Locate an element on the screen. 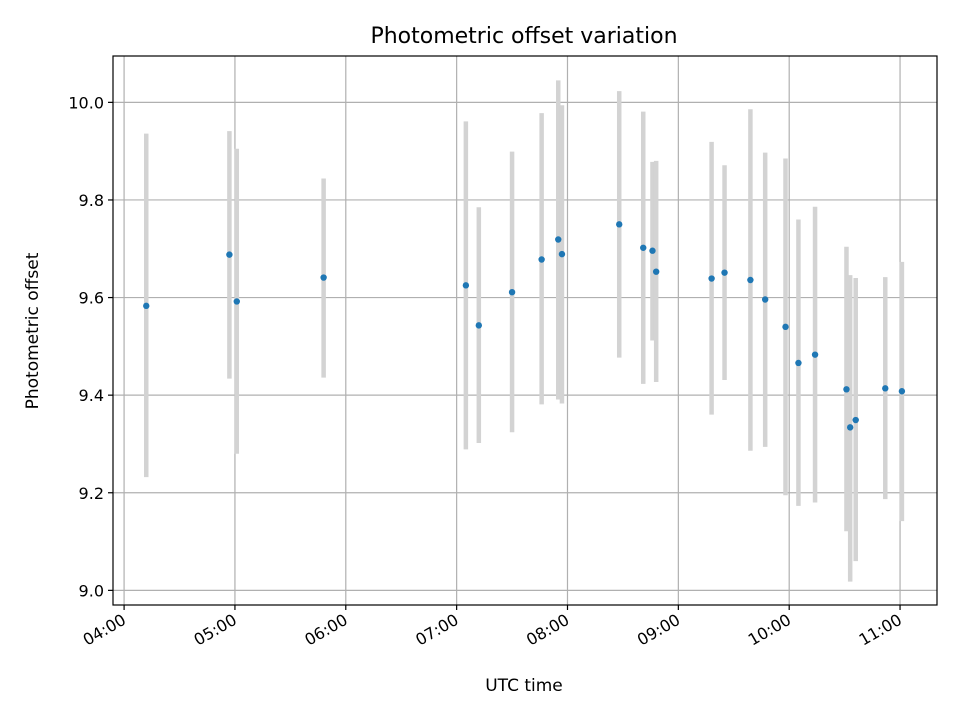 This screenshot has height=720, width=960. x-tick-label: 09:00 is located at coordinates (658, 630).